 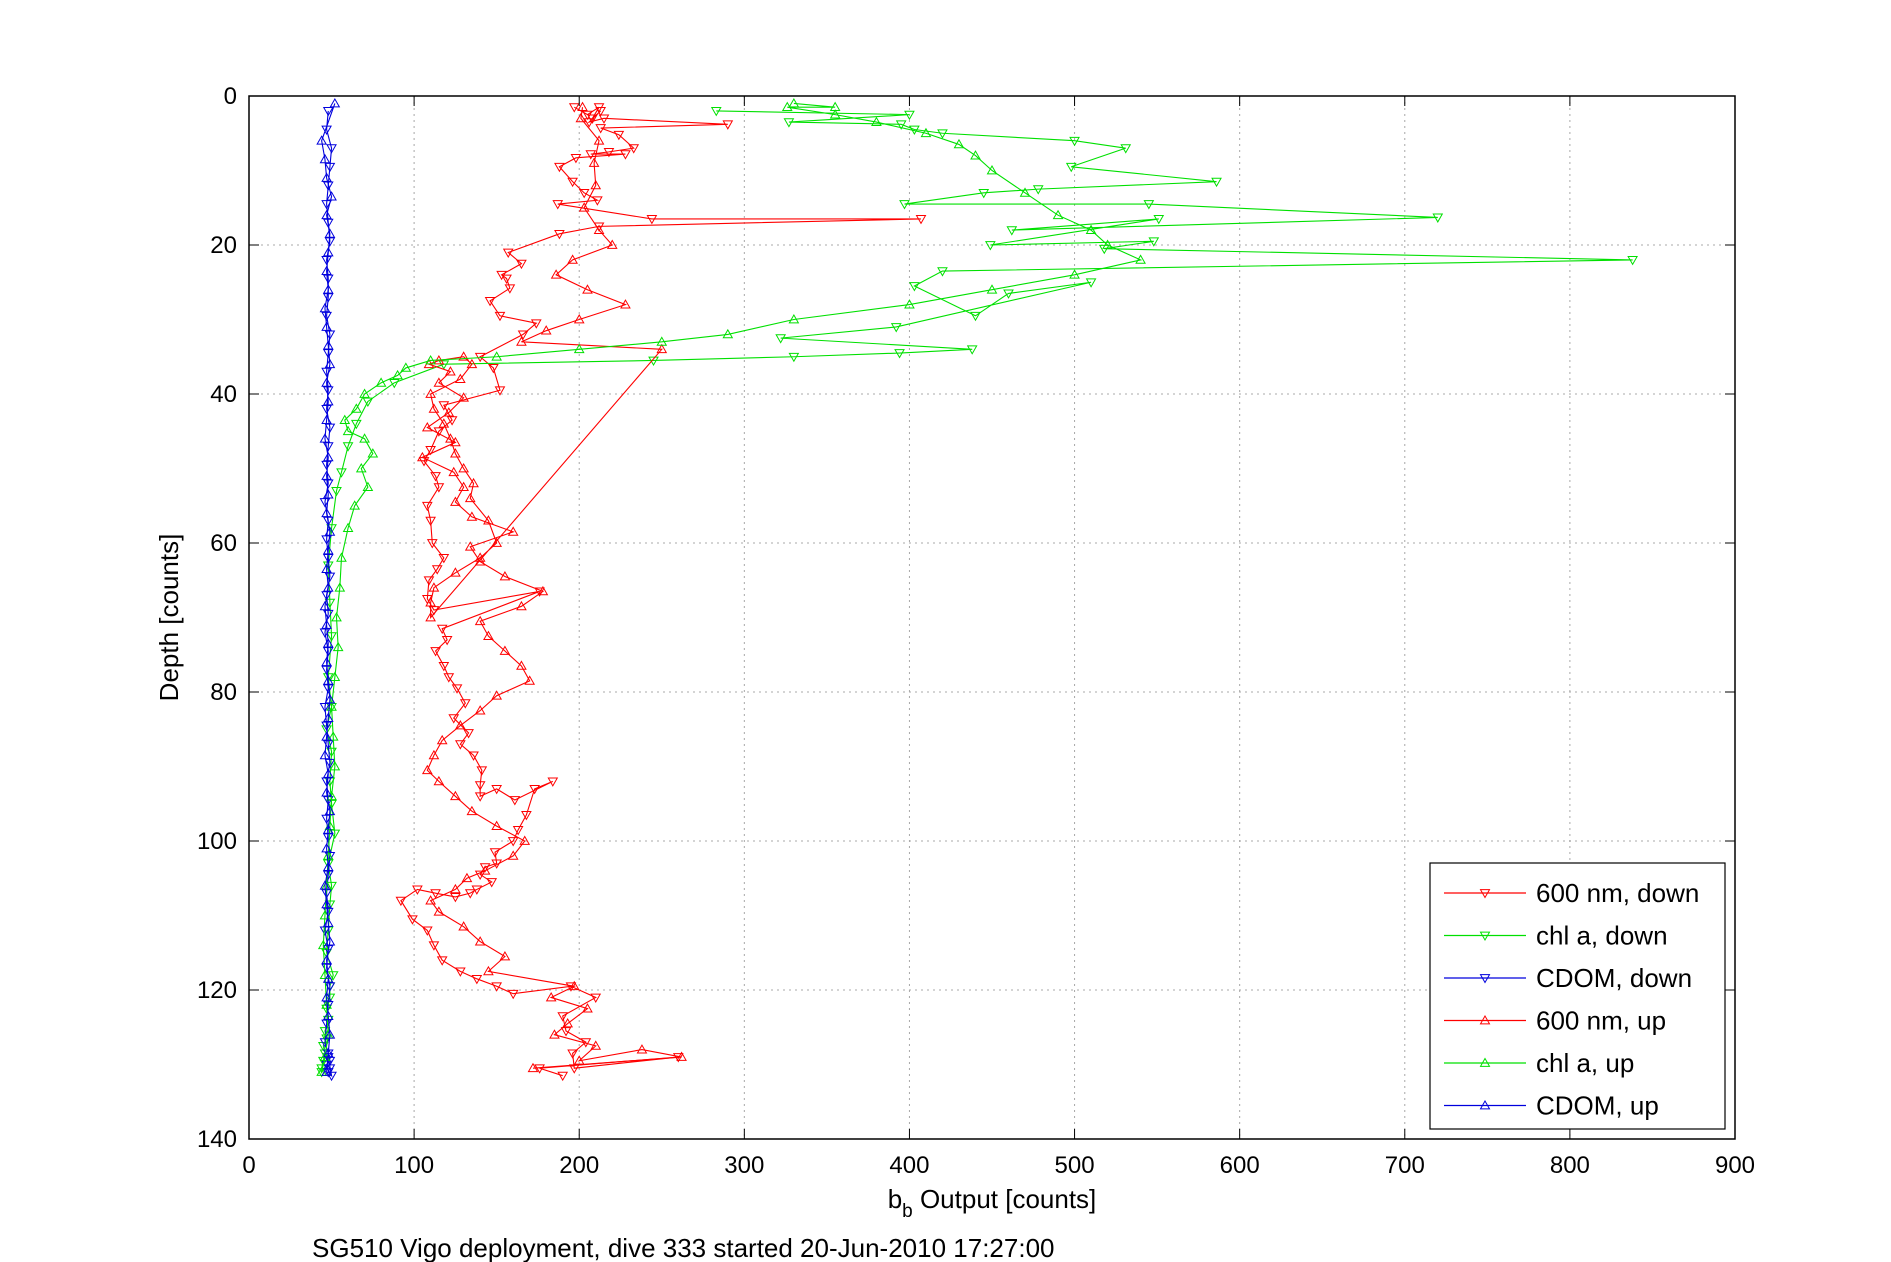 What do you see at coordinates (169, 618) in the screenshot?
I see `y-axis-label: Depth [counts]` at bounding box center [169, 618].